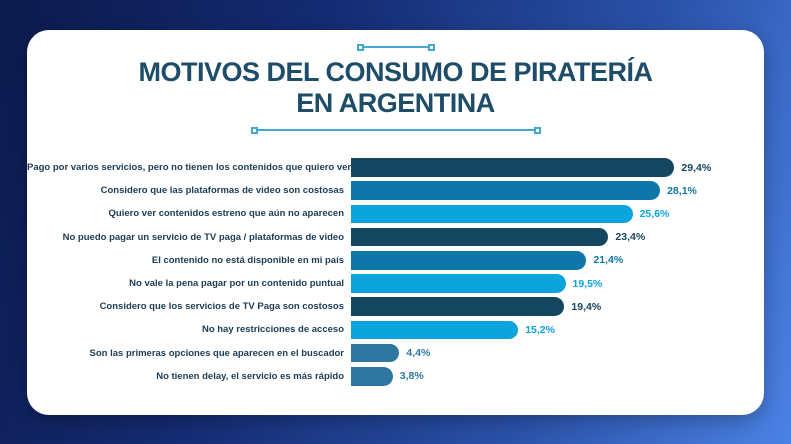 This screenshot has width=791, height=444. What do you see at coordinates (608, 260) in the screenshot?
I see `value-label: 21,4%` at bounding box center [608, 260].